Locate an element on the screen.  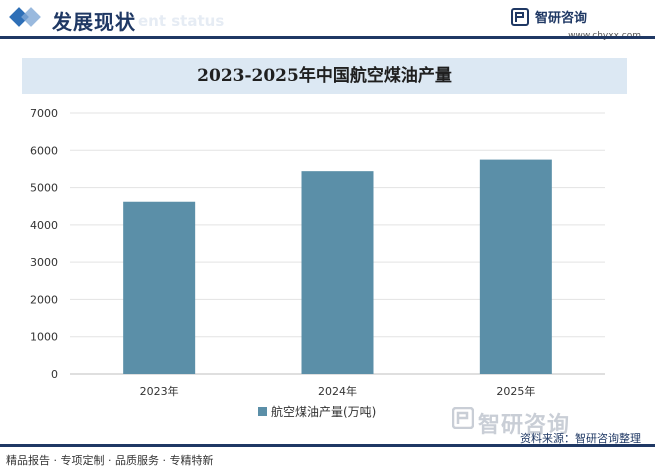
y-tick-labels: 0 1000 2000 3000 4000 5000 6000 7000 is located at coordinates (44, 244).